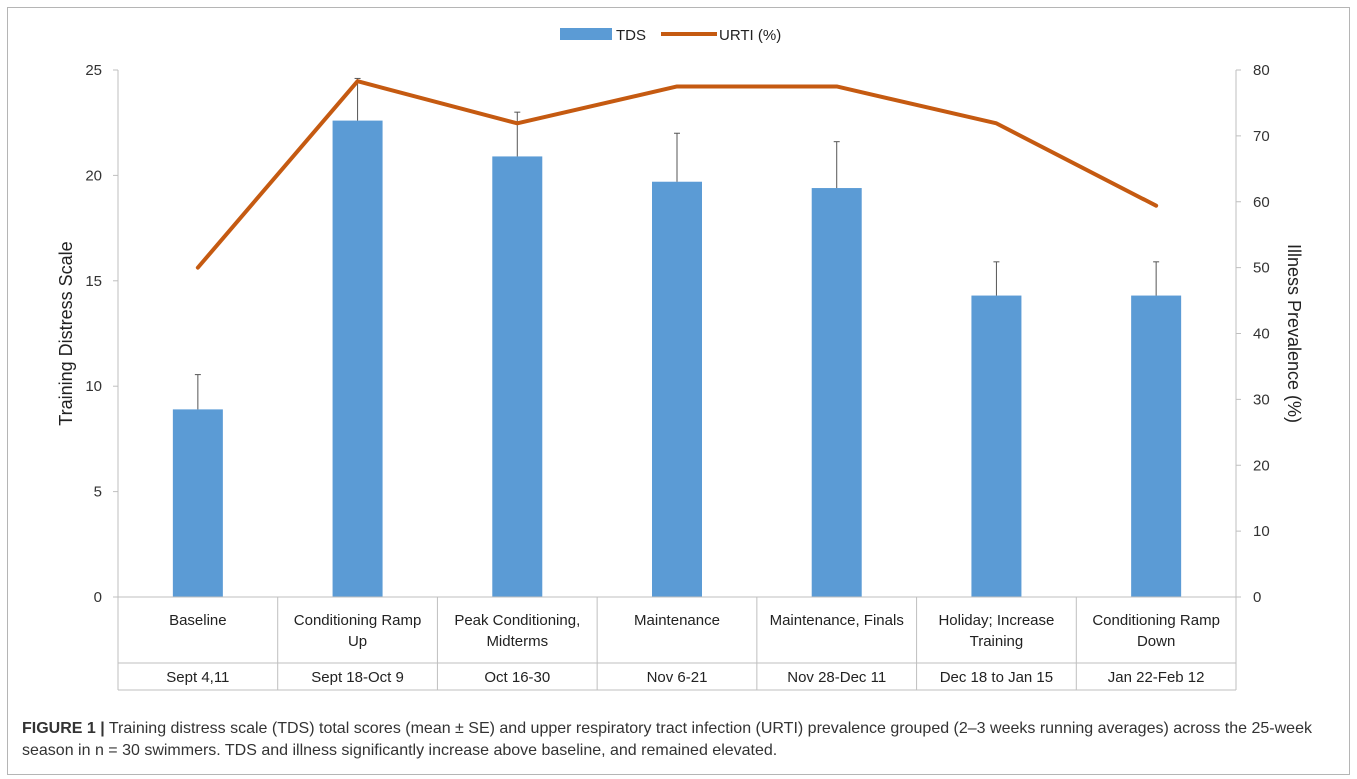 The width and height of the screenshot is (1357, 779). Describe the element at coordinates (517, 677) in the screenshot. I see `date-label: Oct 16-30` at that location.